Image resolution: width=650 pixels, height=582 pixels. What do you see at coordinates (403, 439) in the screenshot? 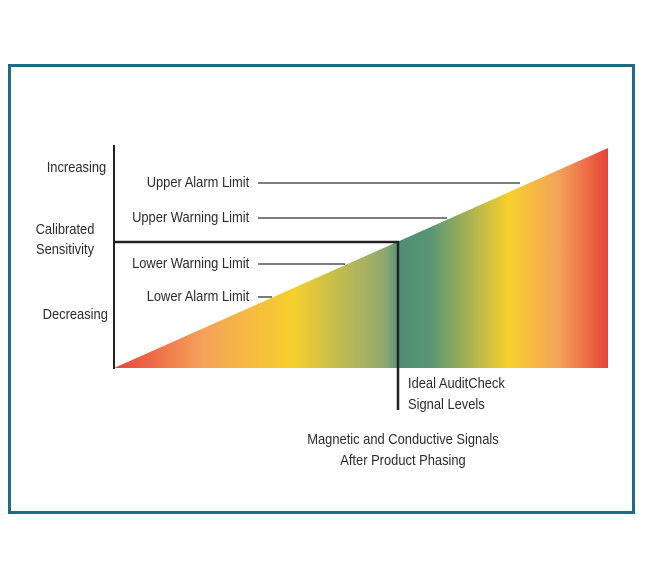
I see `x-caption-line1: Magnetic and Conductive Signals` at bounding box center [403, 439].